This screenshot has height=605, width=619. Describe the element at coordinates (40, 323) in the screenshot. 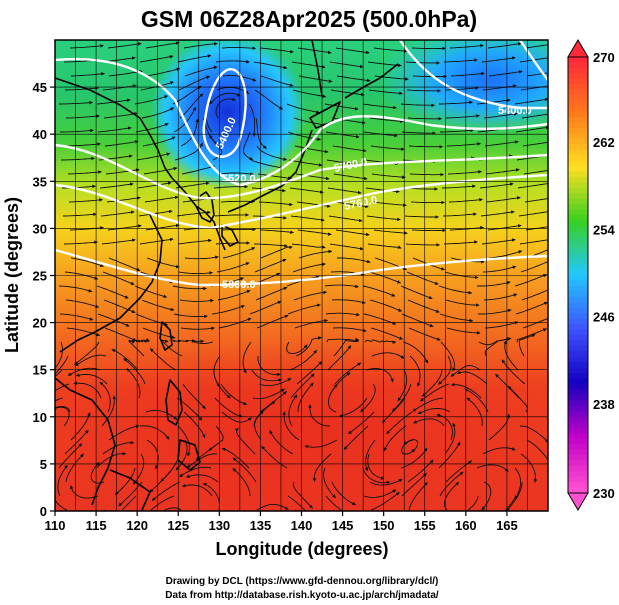

I see `y-tick-label: 20` at that location.